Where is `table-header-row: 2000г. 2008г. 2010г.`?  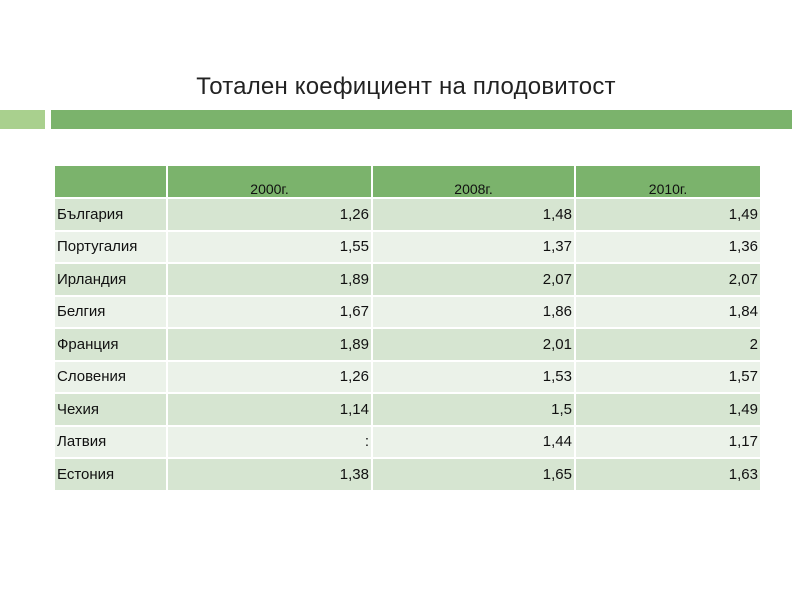 table-header-row: 2000г. 2008г. 2010г. is located at coordinates (408, 182).